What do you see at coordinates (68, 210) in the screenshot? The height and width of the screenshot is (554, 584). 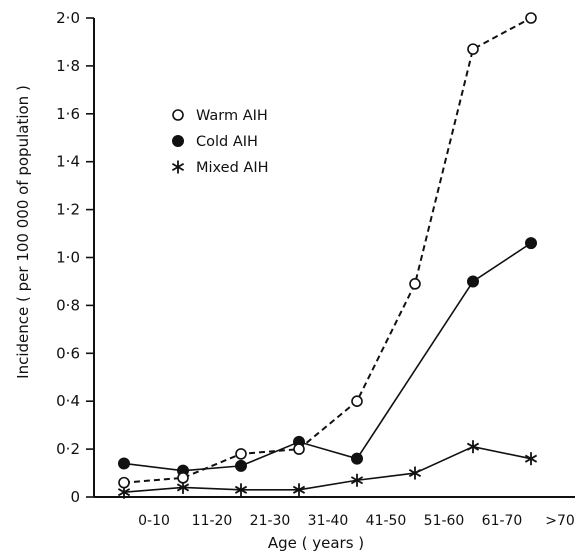 I see `y-tick-label: 1·2` at bounding box center [68, 210].